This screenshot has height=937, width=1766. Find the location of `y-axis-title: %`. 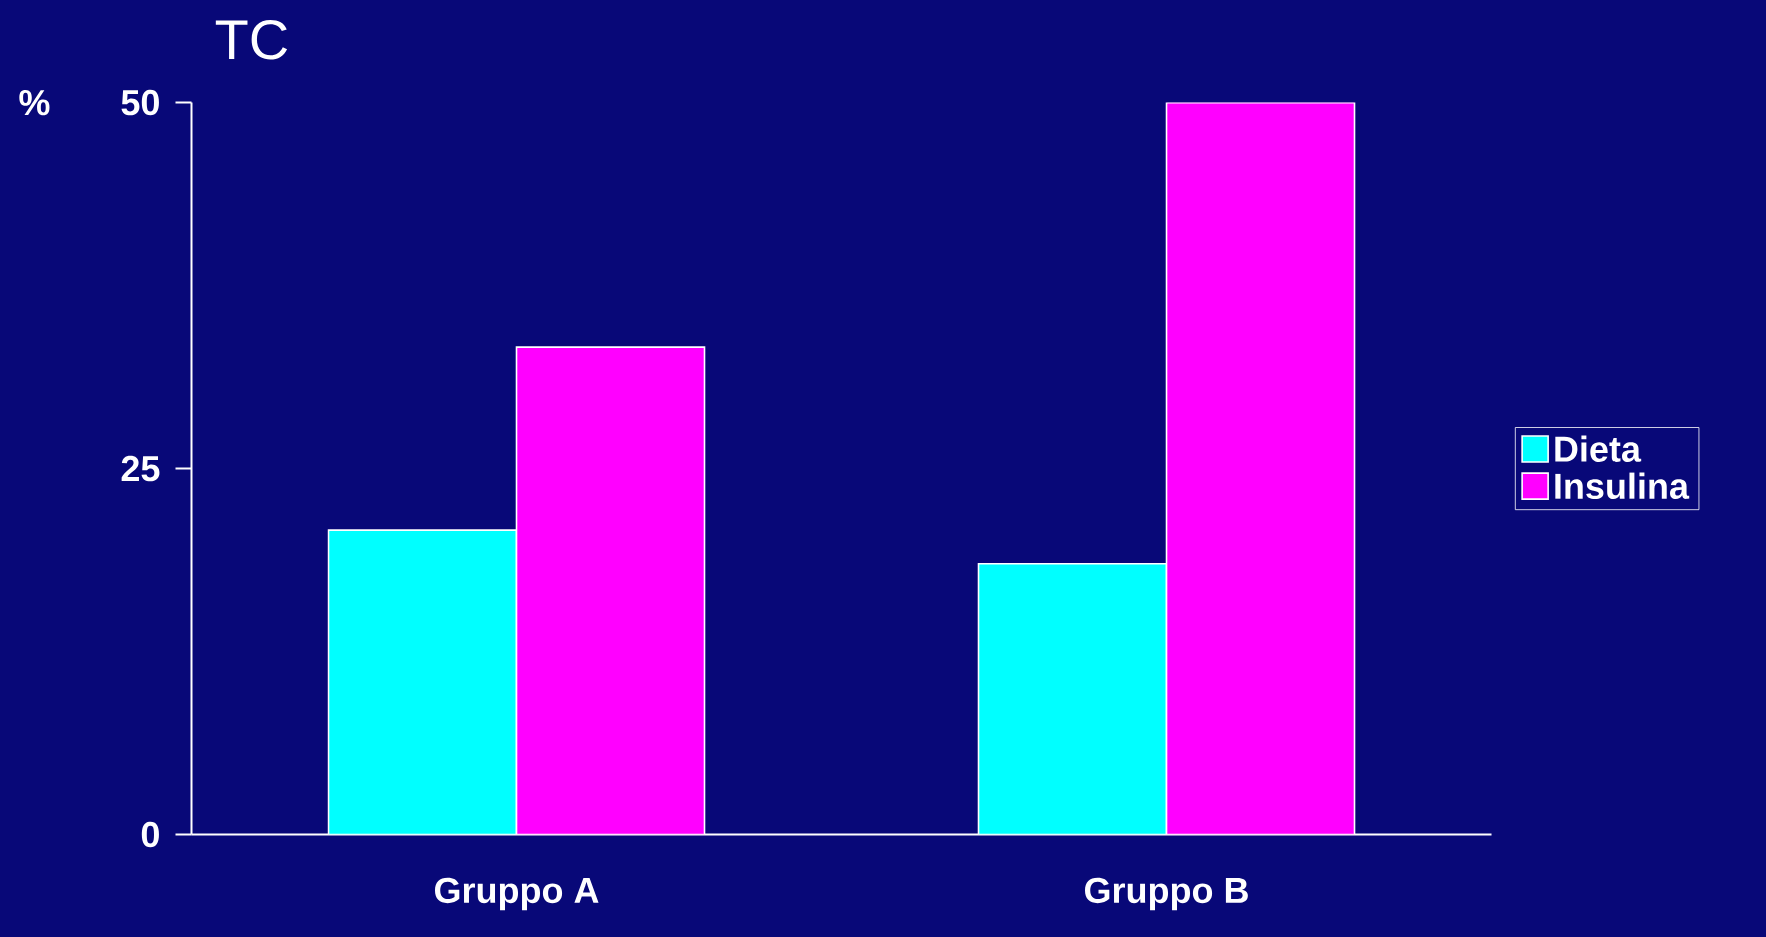

y-axis-title: % is located at coordinates (34, 102).